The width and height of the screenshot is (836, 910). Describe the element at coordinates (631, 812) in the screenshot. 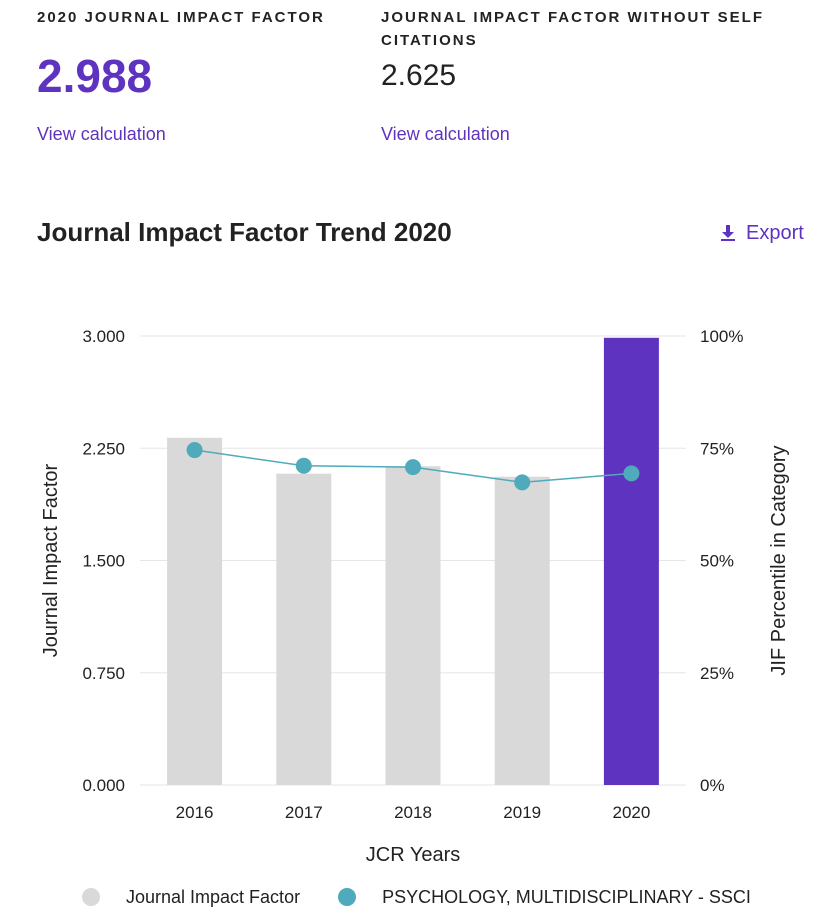

I see `x-tick-label: 2020` at that location.